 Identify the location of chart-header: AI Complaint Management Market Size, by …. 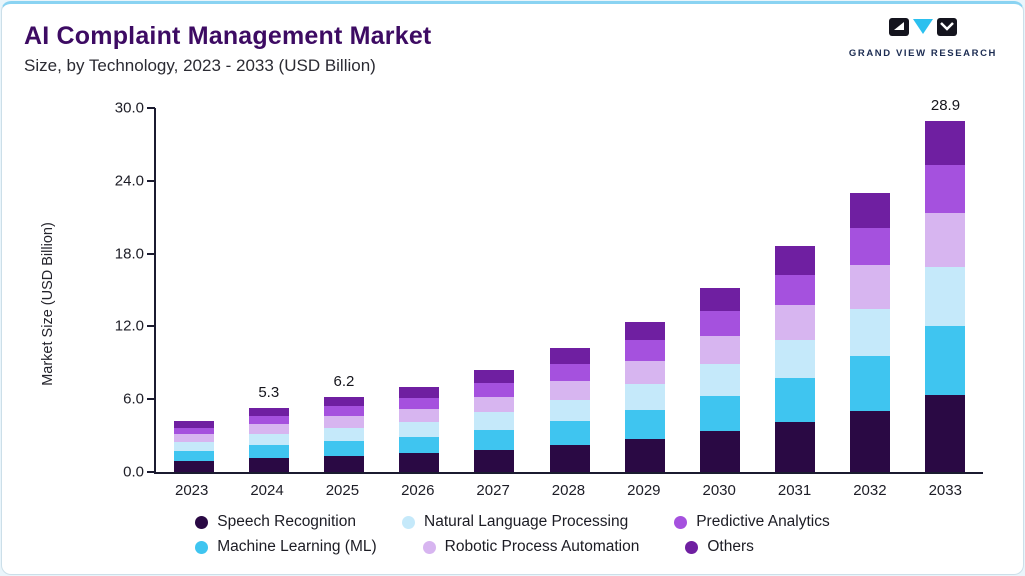
(512, 43).